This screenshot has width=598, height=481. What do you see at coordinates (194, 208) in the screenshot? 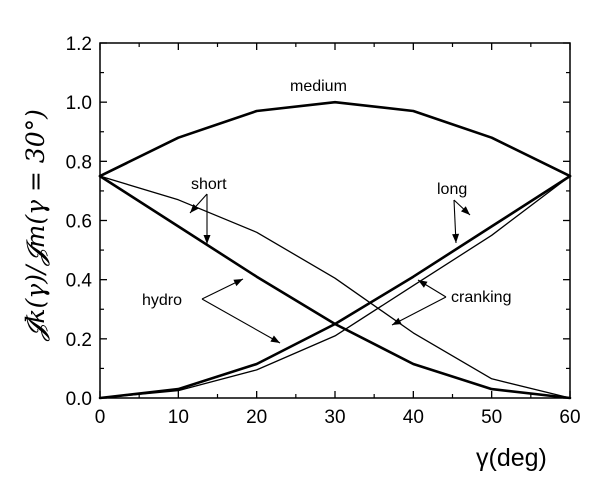
I see `short-to-thin-arrowhead` at bounding box center [194, 208].